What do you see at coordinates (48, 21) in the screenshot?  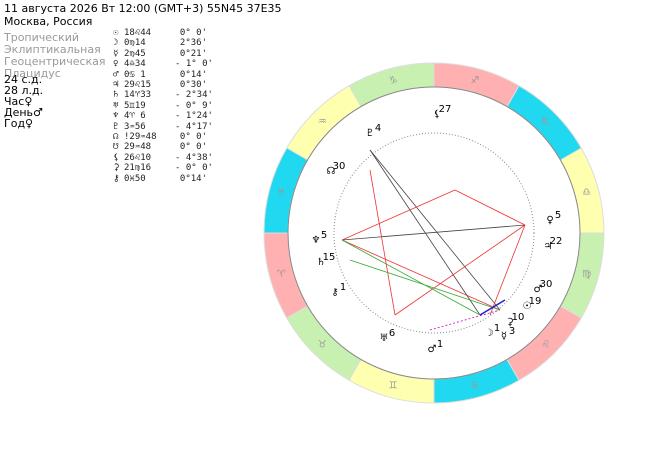 I see `place: Москва, Россия` at bounding box center [48, 21].